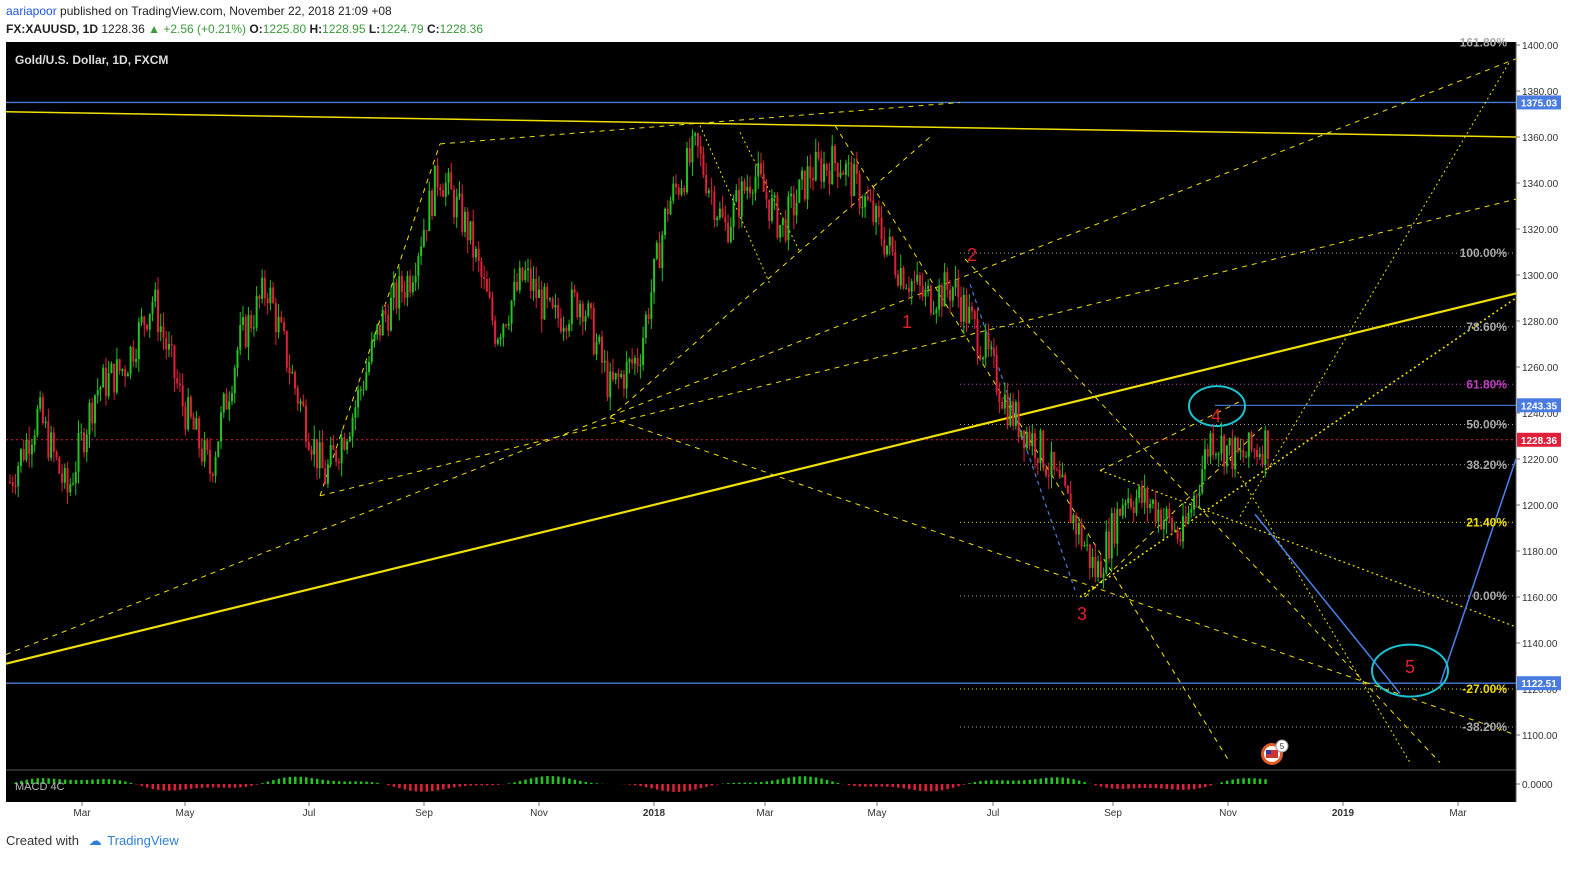  I want to click on fib-label: 38.20%, so click(1486, 465).